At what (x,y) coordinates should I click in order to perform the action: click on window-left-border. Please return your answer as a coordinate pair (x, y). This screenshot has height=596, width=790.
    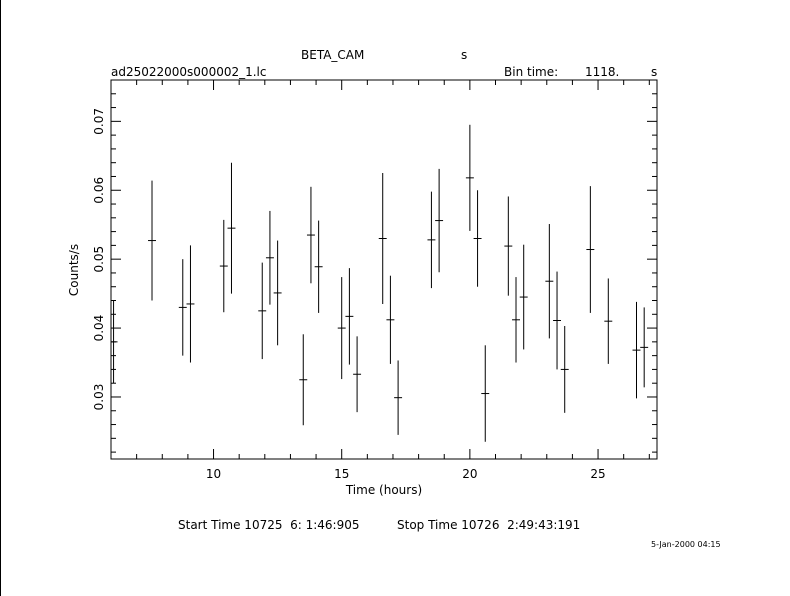
    Looking at the image, I should click on (0, 298).